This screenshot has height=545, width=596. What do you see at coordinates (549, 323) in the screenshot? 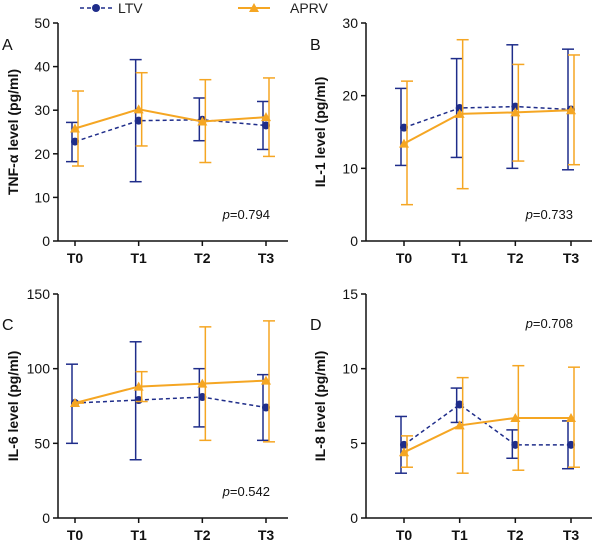
I see `p-value-d: p=0.708` at bounding box center [549, 323].